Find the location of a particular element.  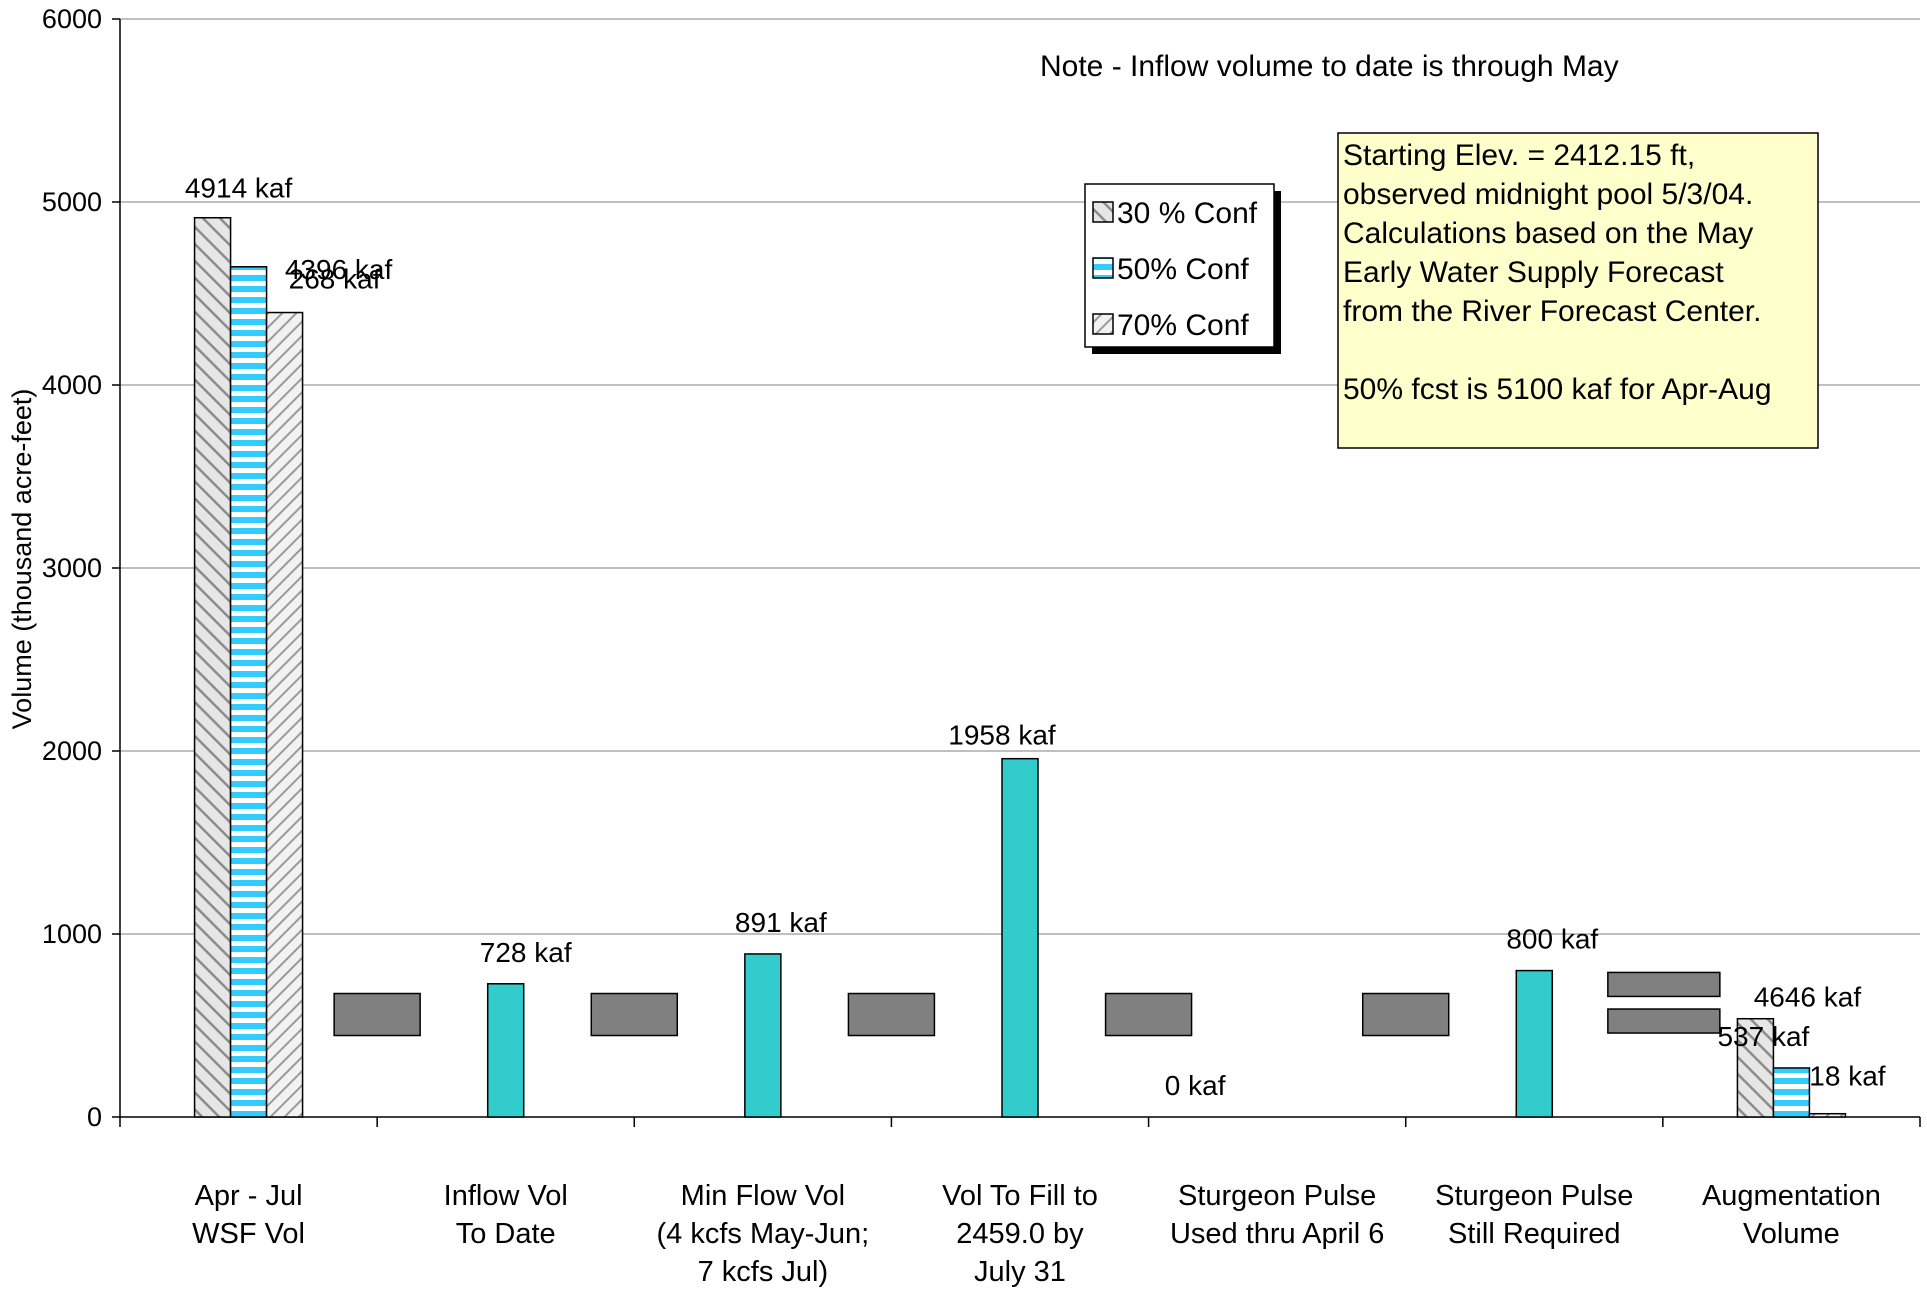

operator-symbols is located at coordinates (1027, 1004).